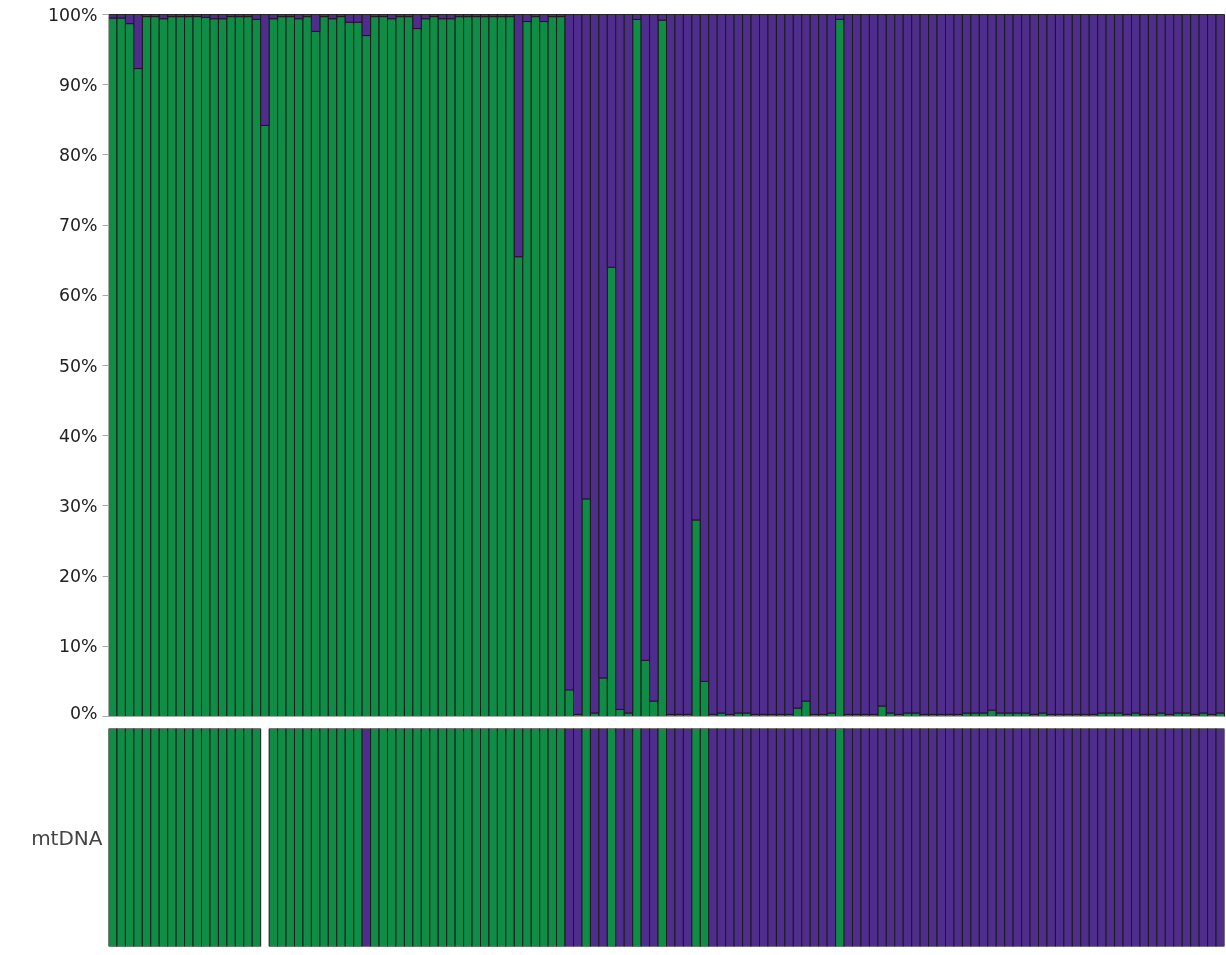  I want to click on y-tick-label: 40%, so click(78, 435).